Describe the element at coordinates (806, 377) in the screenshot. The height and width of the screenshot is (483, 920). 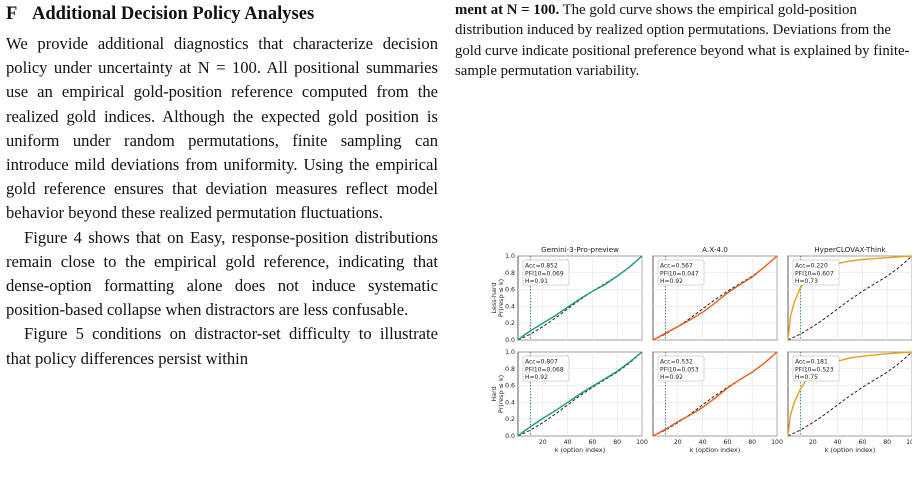
I see `stats-label: H=0.75` at that location.